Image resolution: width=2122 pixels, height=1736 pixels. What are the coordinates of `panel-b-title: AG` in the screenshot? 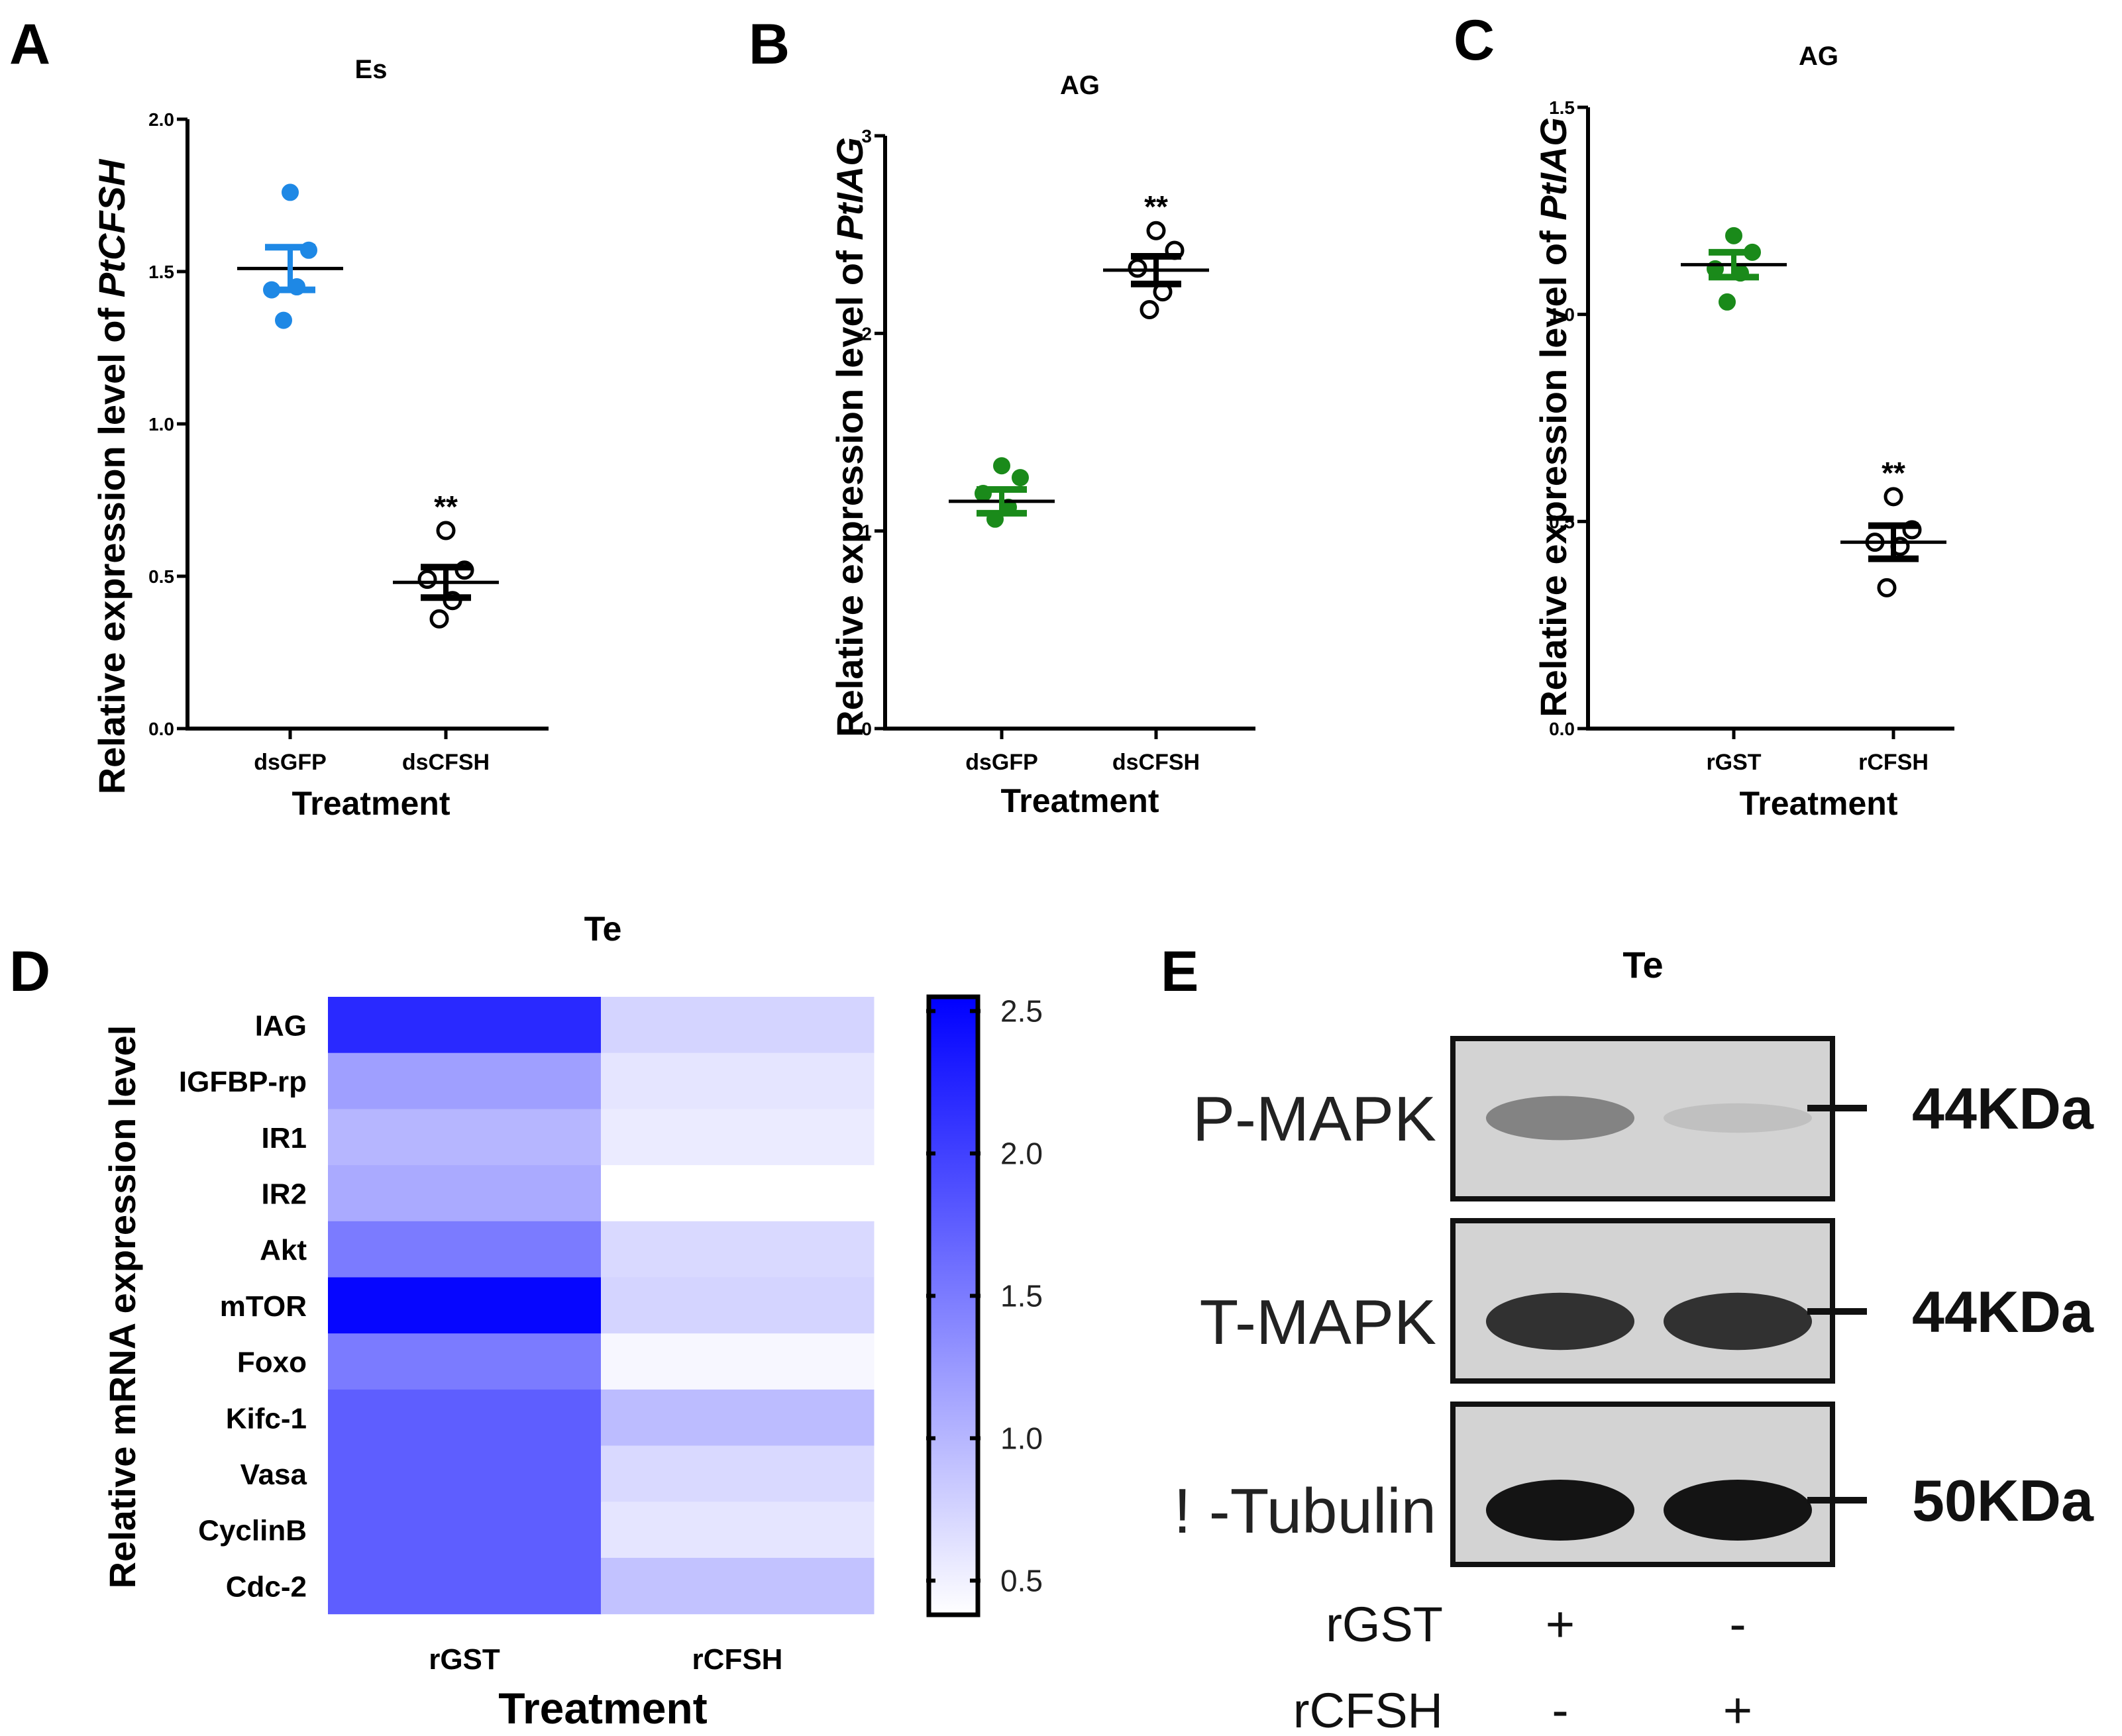 It's located at (1080, 85).